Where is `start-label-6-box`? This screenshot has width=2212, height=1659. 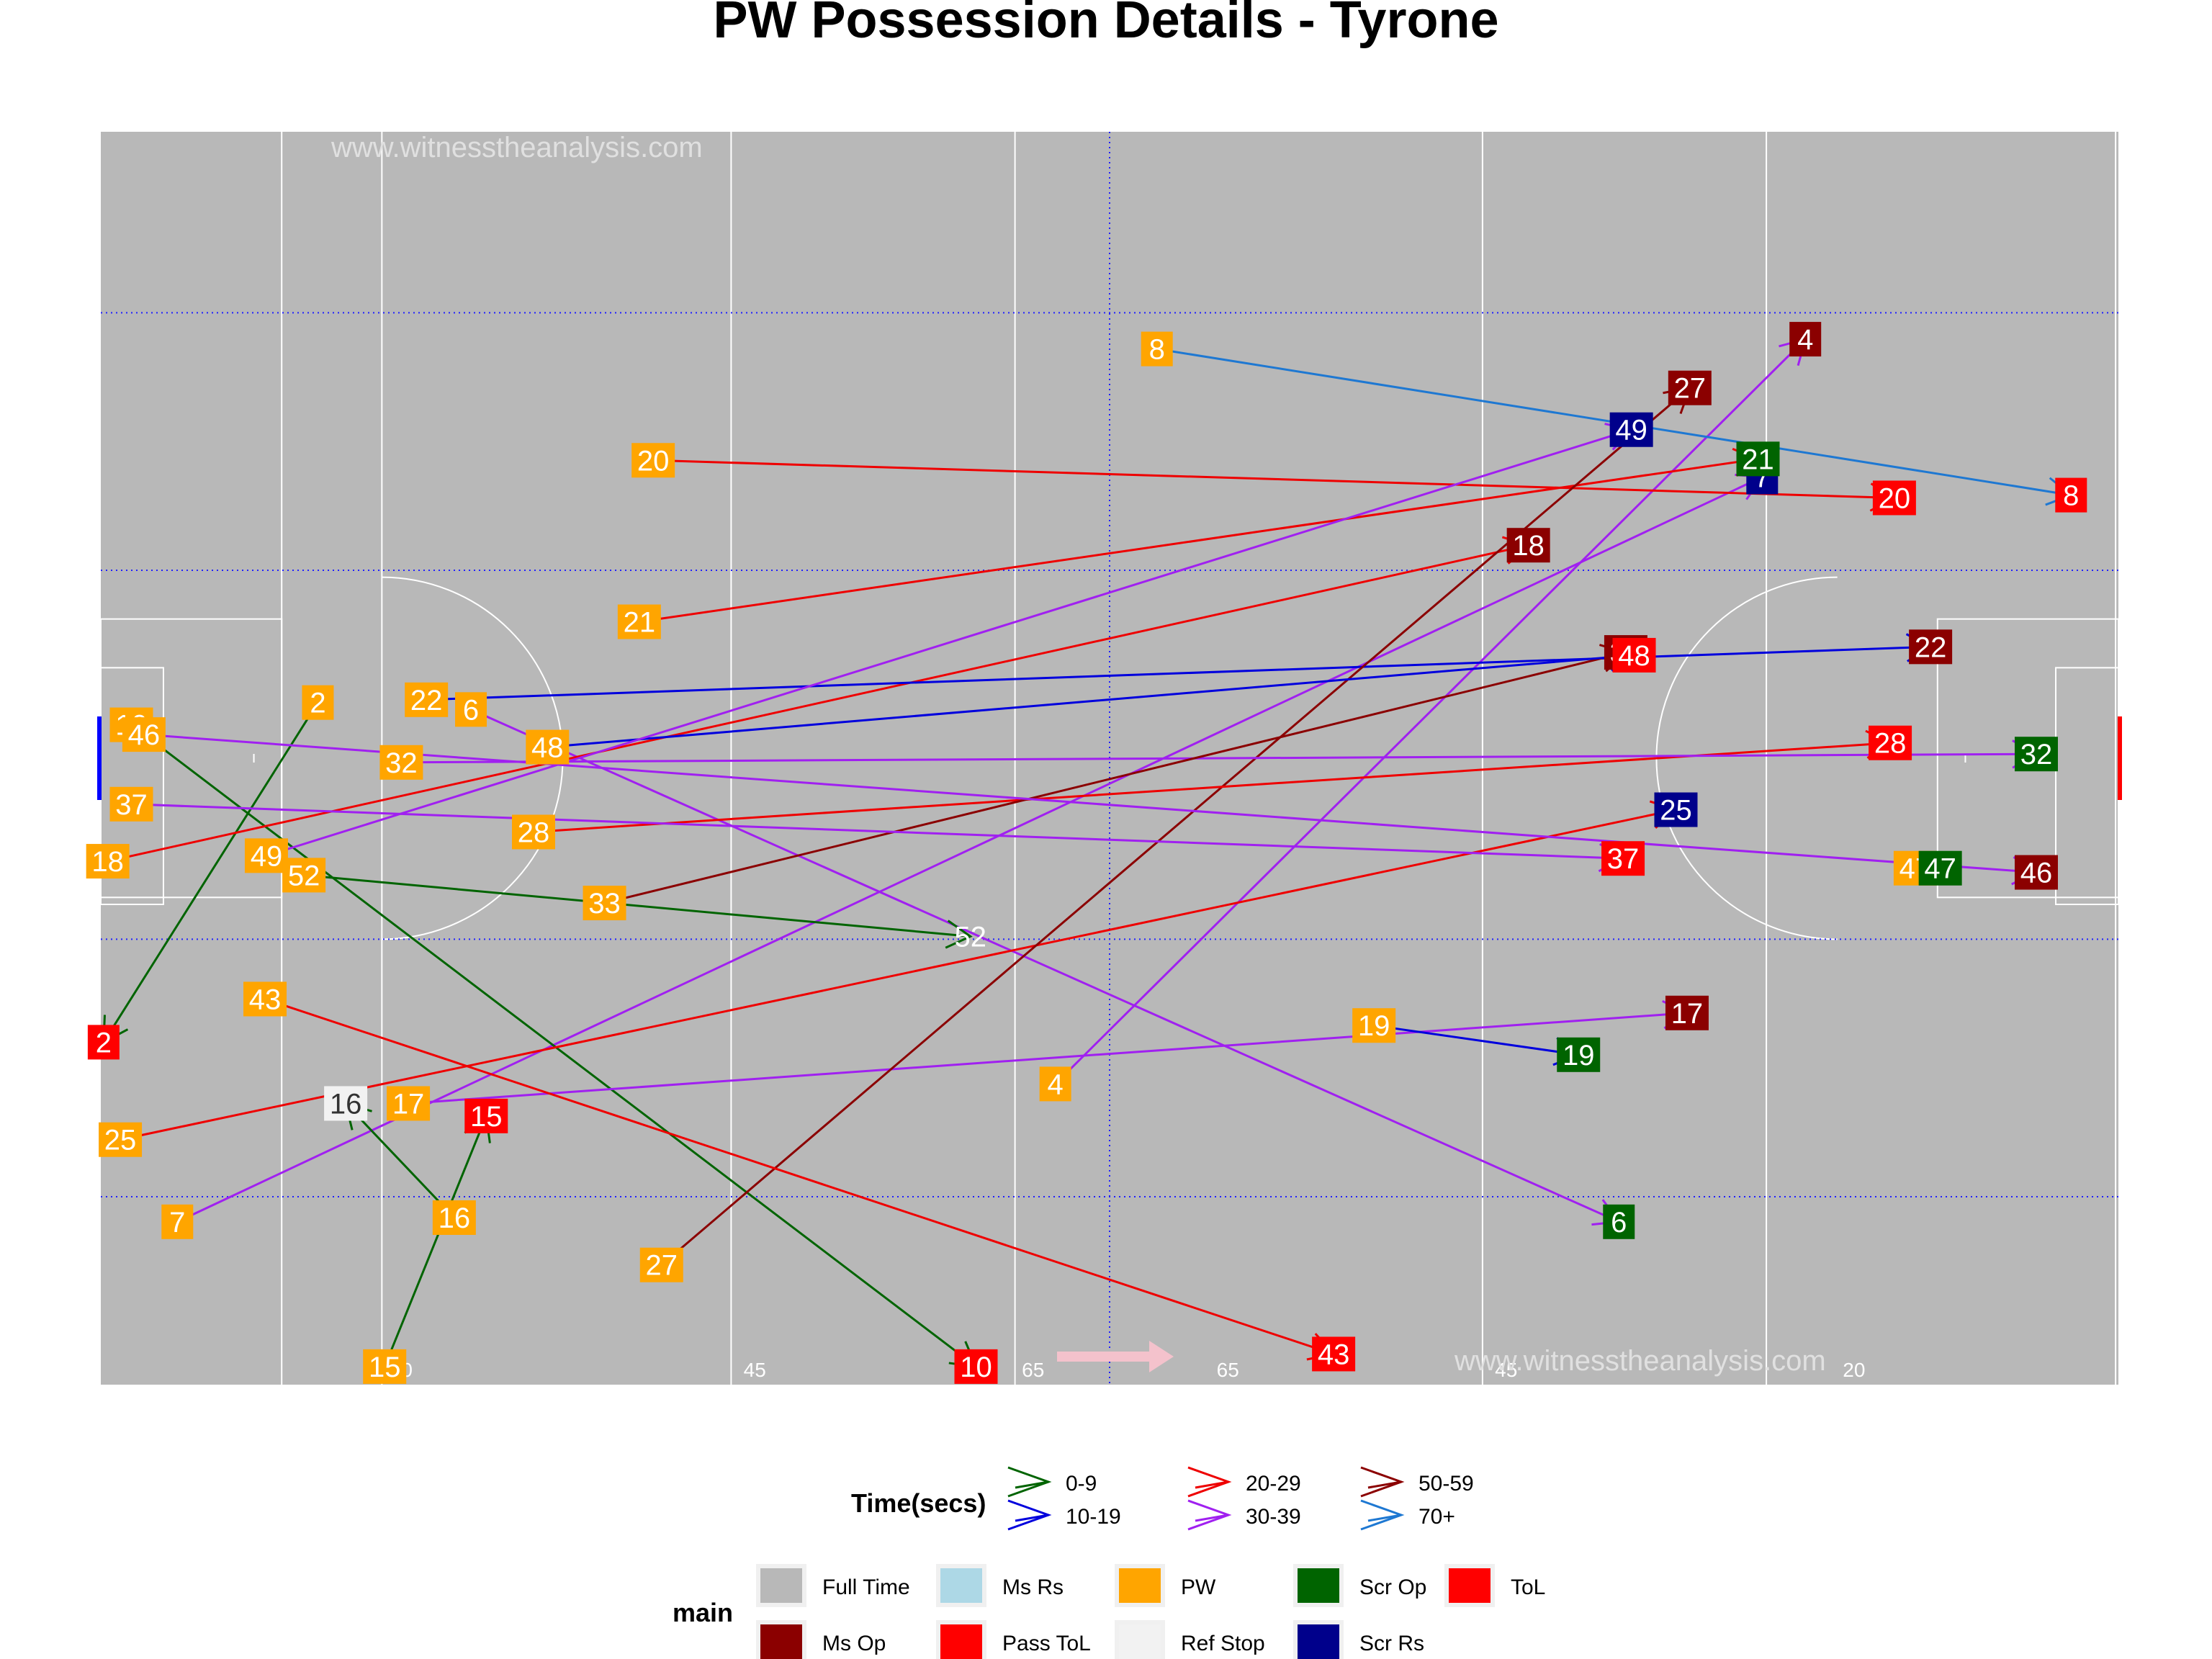 start-label-6-box is located at coordinates (471, 710).